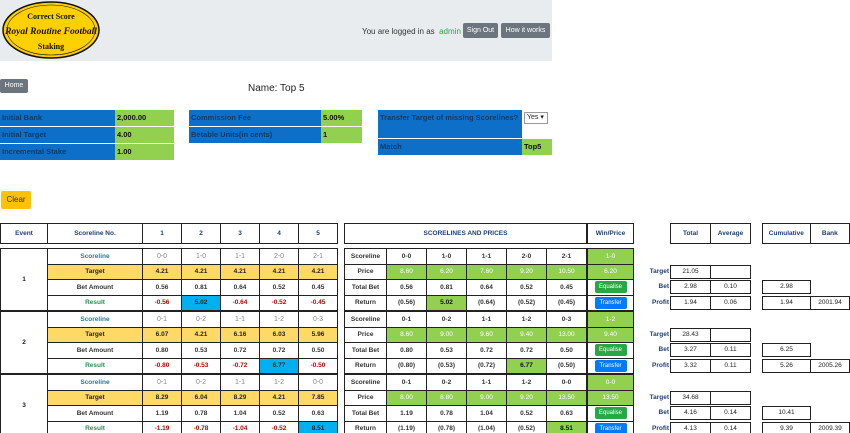 This screenshot has width=850, height=433. Describe the element at coordinates (162, 319) in the screenshot. I see `scoreline-cell: 0-1` at that location.